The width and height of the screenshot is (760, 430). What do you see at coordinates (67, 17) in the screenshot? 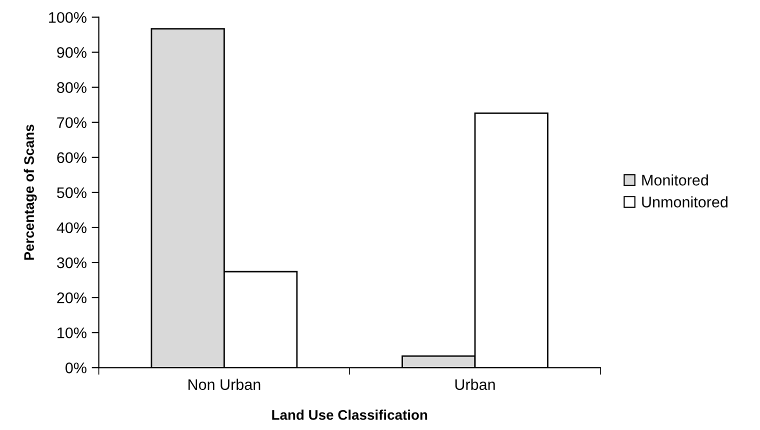
I see `y-tick-label: 100%` at bounding box center [67, 17].